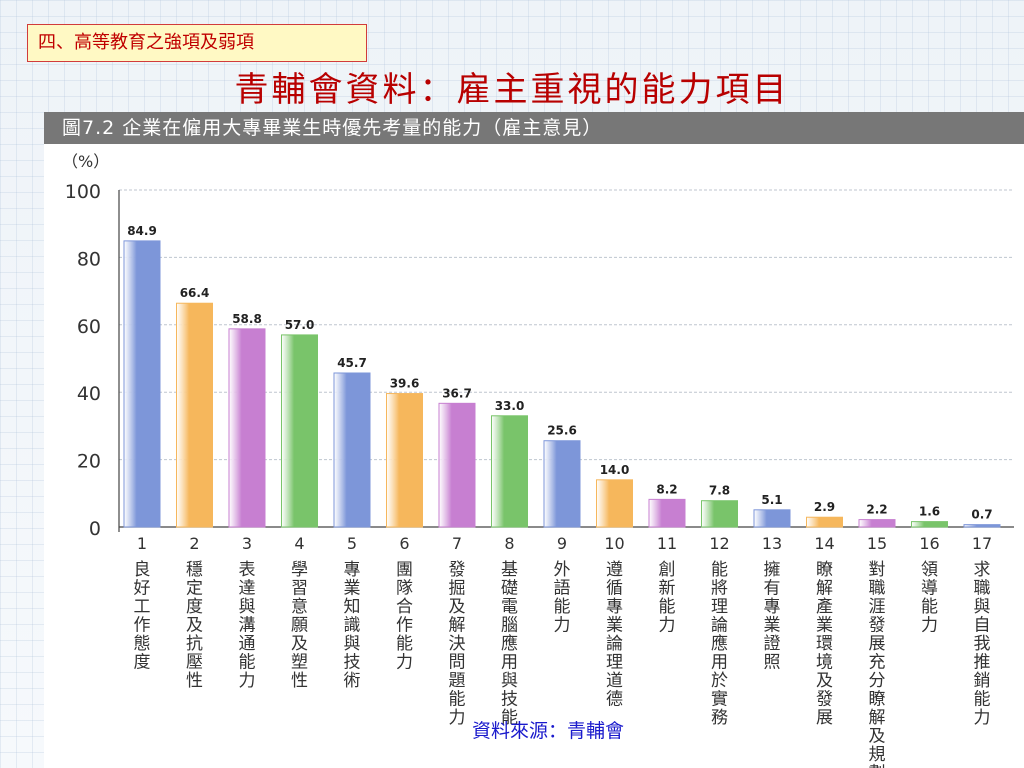  I want to click on x-tick-label: 8, so click(509, 543).